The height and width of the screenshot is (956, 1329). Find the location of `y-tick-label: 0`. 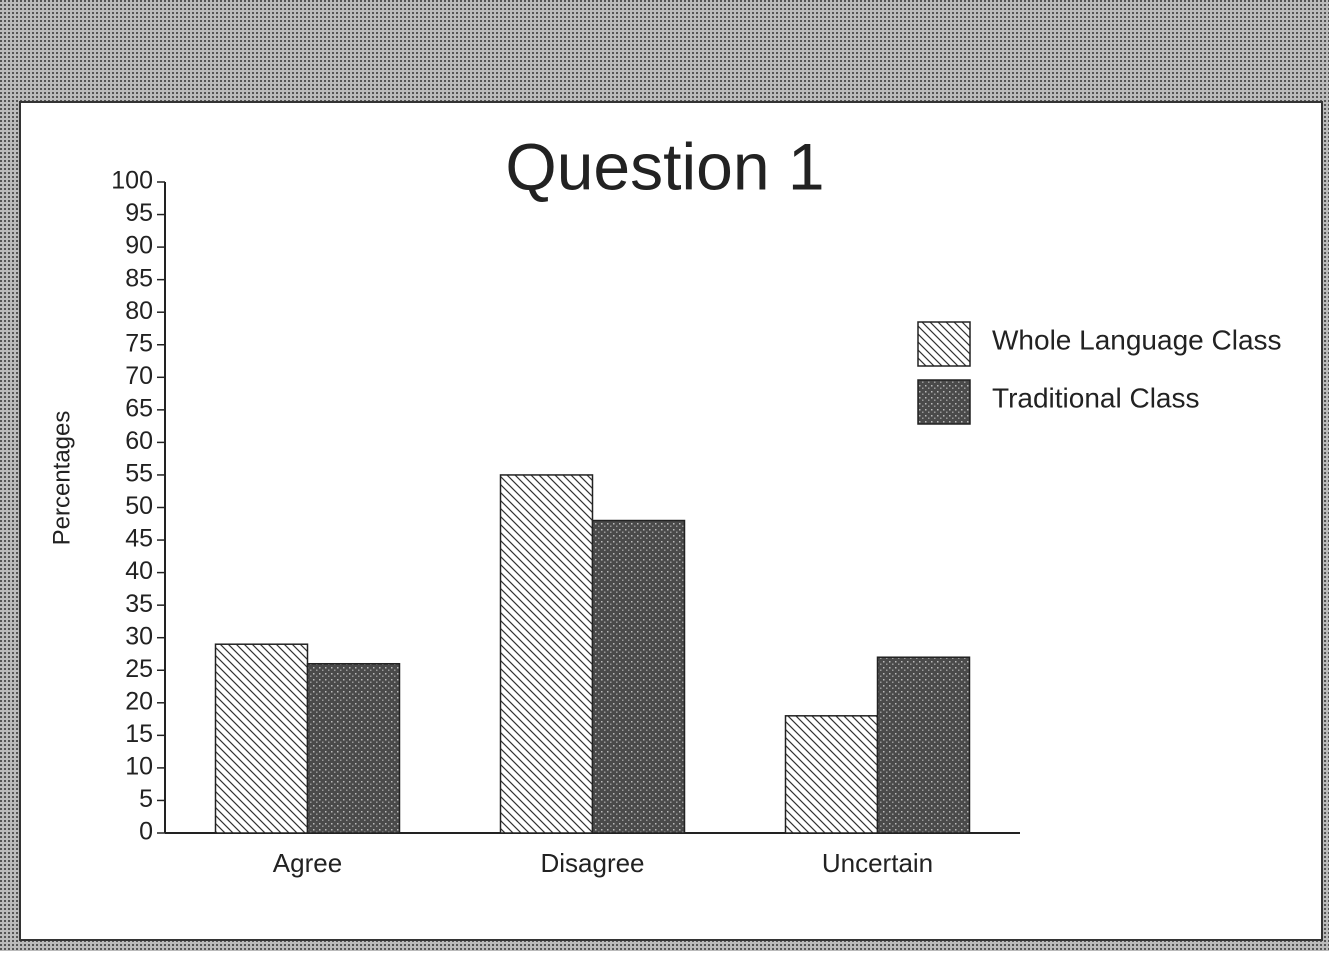

y-tick-label: 0 is located at coordinates (146, 832).